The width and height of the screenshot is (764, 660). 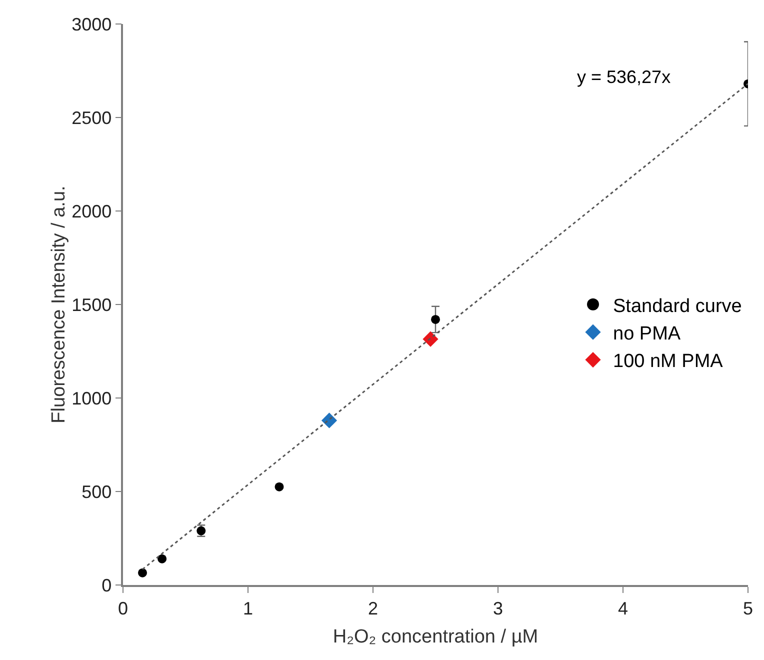 I want to click on legend-label: no PMA, so click(x=647, y=334).